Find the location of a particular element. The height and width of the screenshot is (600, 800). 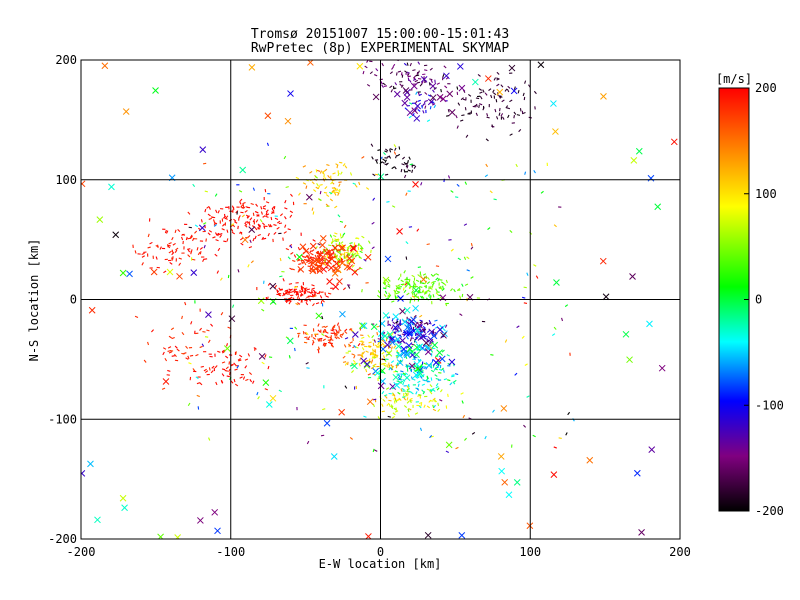

x-tick-label: -100 is located at coordinates (230, 552).